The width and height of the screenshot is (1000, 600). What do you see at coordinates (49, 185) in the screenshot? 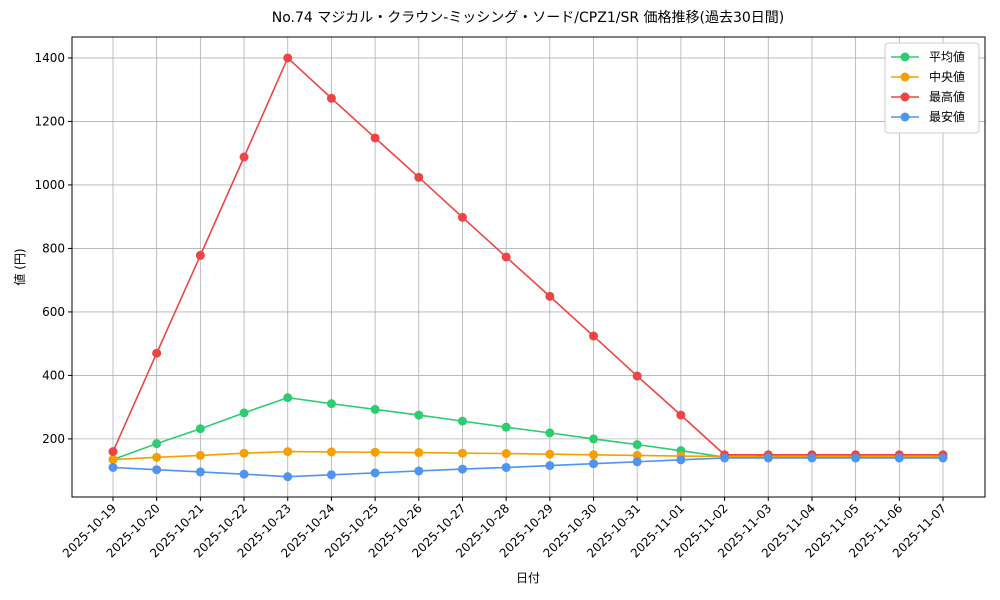
I see `y-tick-label: 1000` at bounding box center [49, 185].